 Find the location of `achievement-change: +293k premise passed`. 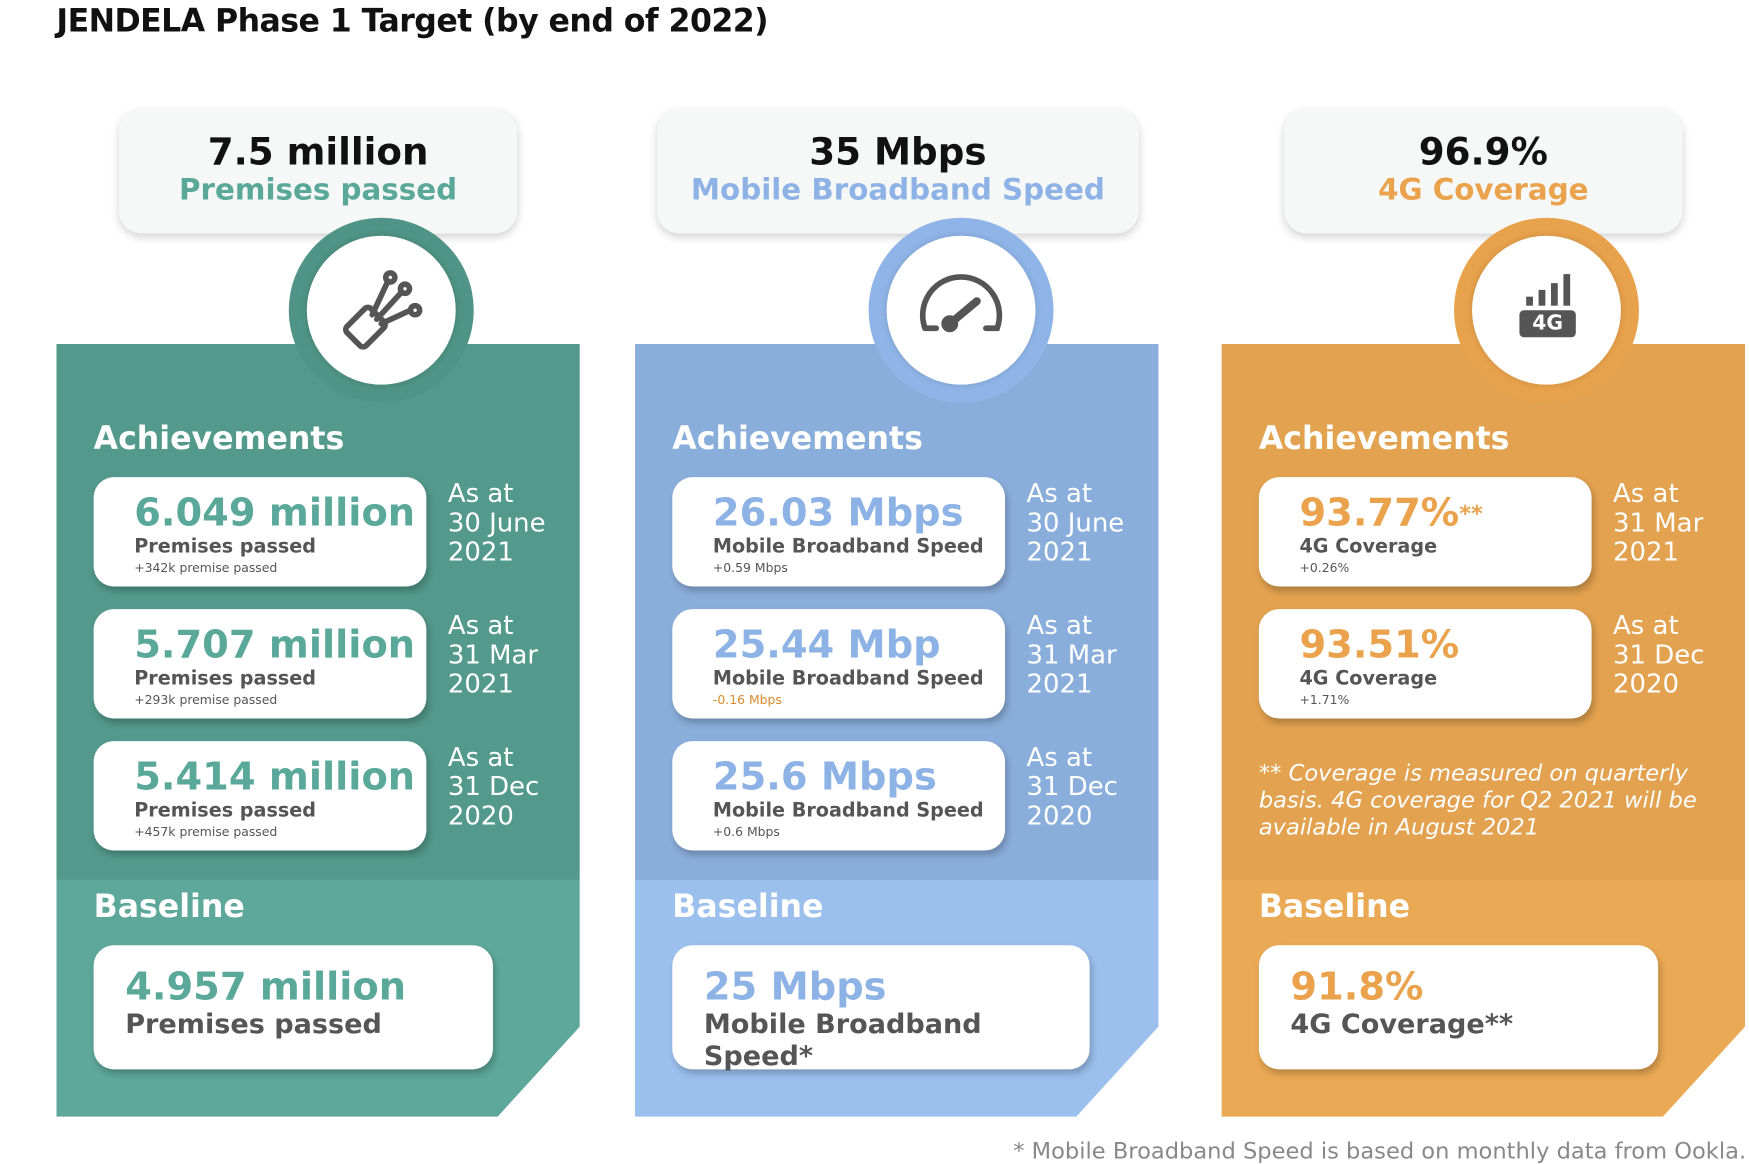

achievement-change: +293k premise passed is located at coordinates (206, 700).